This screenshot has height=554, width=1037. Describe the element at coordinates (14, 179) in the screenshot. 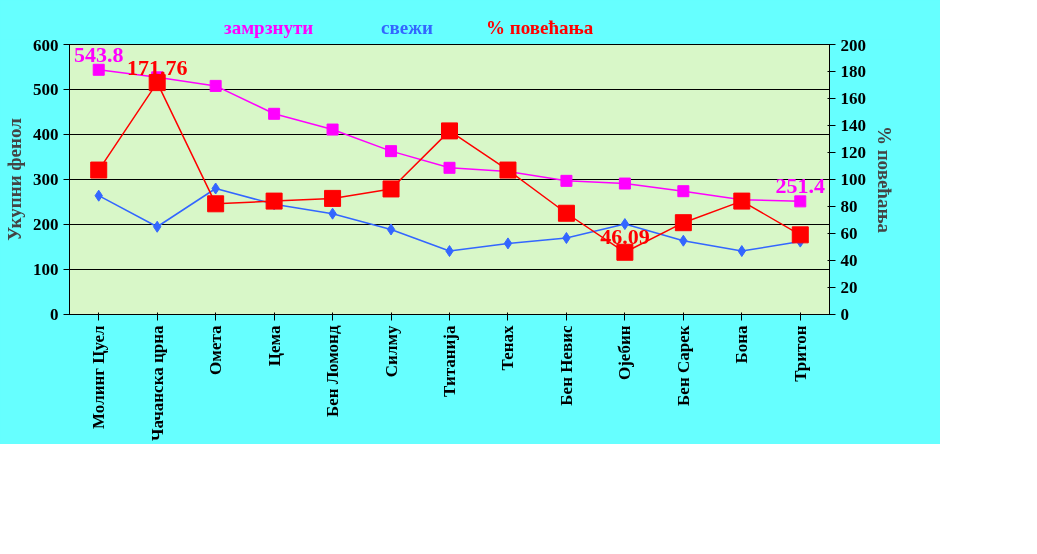

I see `y-axis-title: Укупни фенол` at that location.